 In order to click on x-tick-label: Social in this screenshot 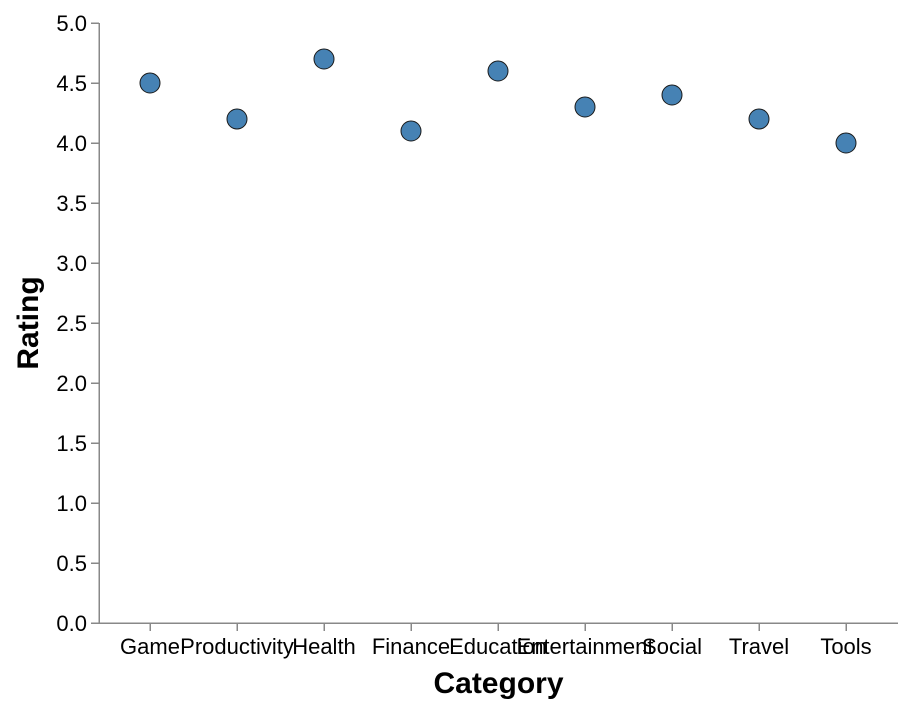, I will do `click(672, 646)`.